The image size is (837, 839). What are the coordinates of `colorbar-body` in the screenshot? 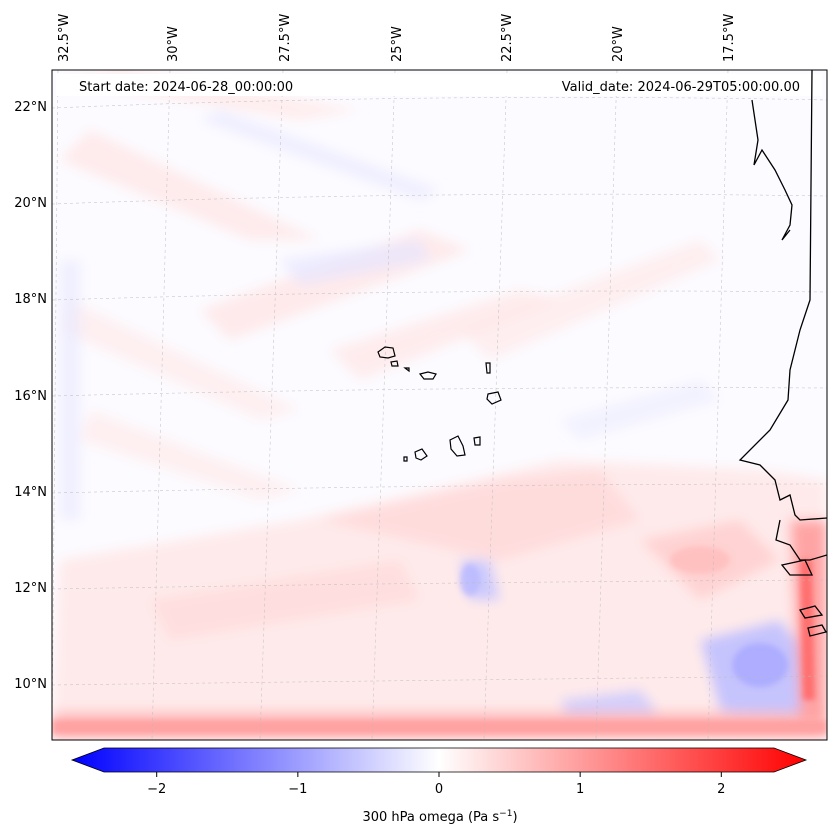 It's located at (439, 760).